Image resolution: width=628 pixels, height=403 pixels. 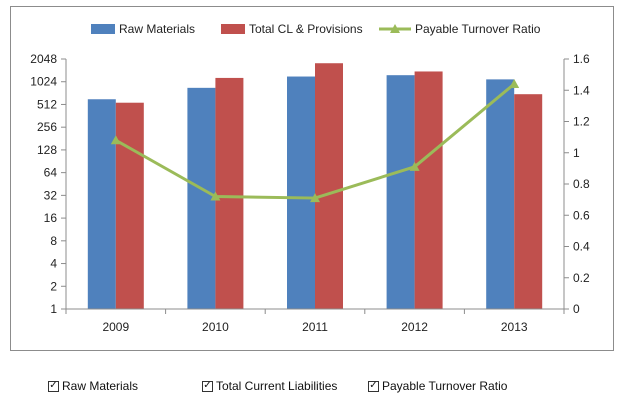 I want to click on toggle-label: Payable Turnover Ratio, so click(x=445, y=386).